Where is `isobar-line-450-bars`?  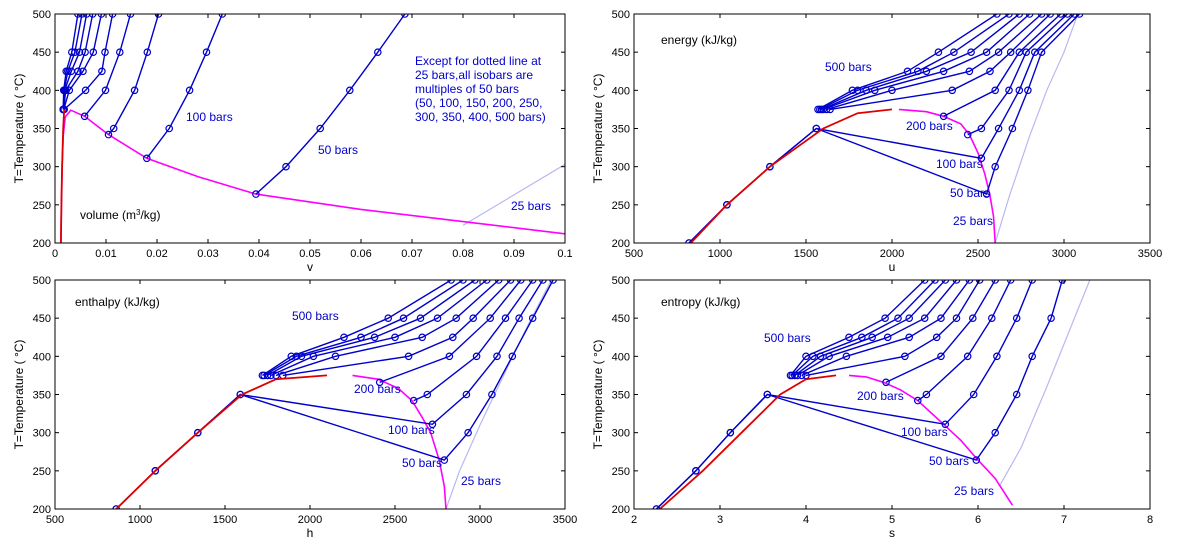
isobar-line-450-bars is located at coordinates (863, 328).